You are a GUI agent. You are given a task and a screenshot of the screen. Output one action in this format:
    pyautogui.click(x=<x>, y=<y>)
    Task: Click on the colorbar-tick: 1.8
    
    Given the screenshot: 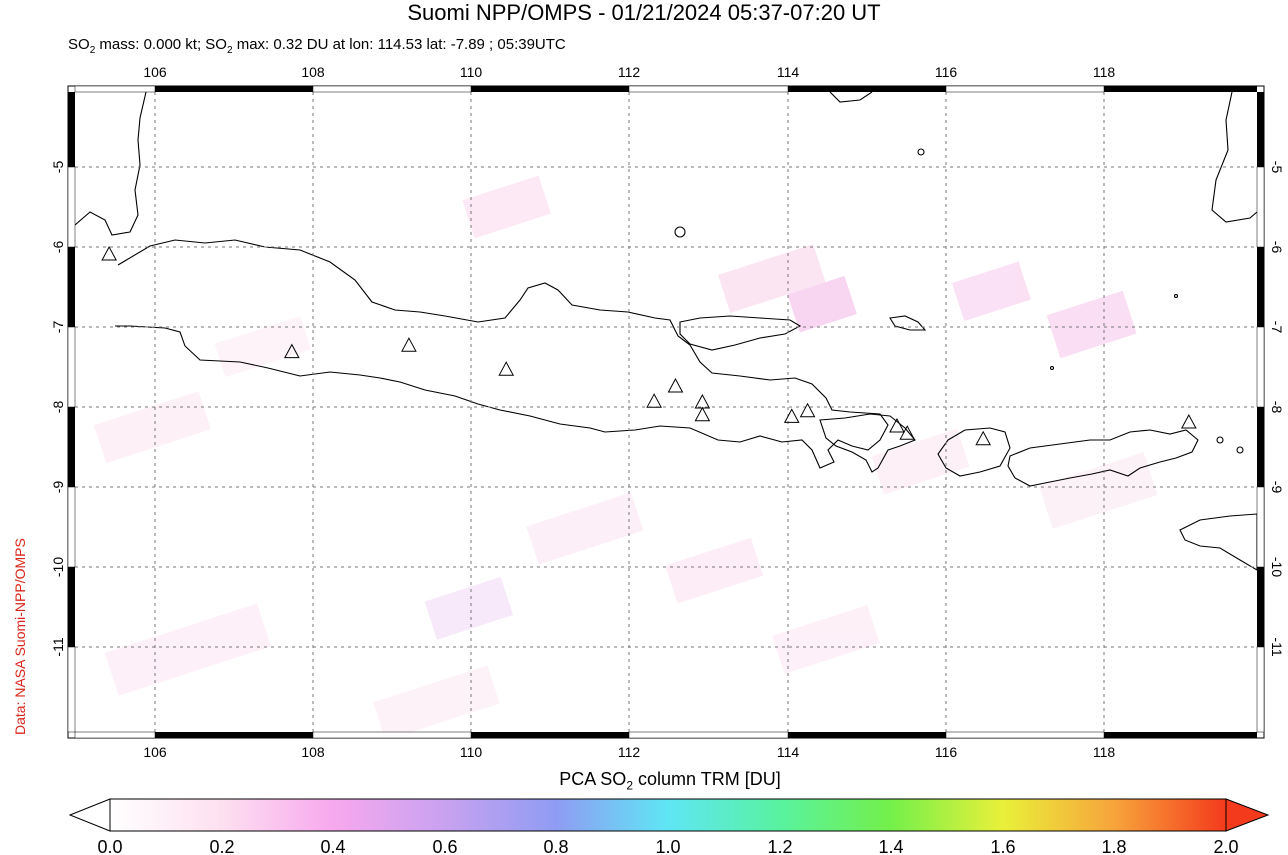 What is the action you would take?
    pyautogui.click(x=1113, y=846)
    